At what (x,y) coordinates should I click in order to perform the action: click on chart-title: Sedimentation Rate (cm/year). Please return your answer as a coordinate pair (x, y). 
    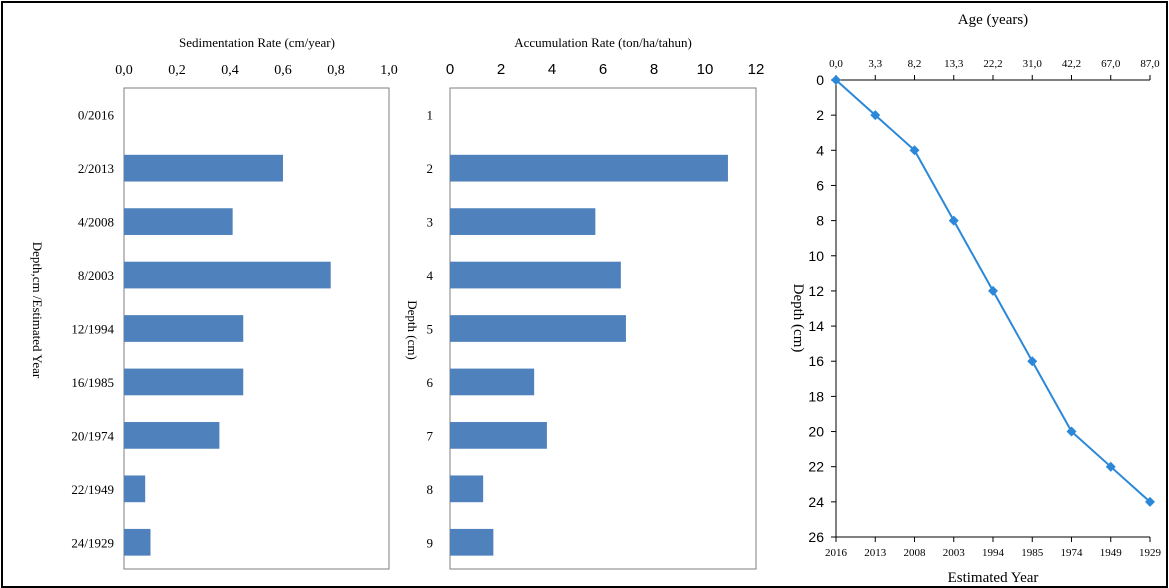
    Looking at the image, I should click on (257, 42).